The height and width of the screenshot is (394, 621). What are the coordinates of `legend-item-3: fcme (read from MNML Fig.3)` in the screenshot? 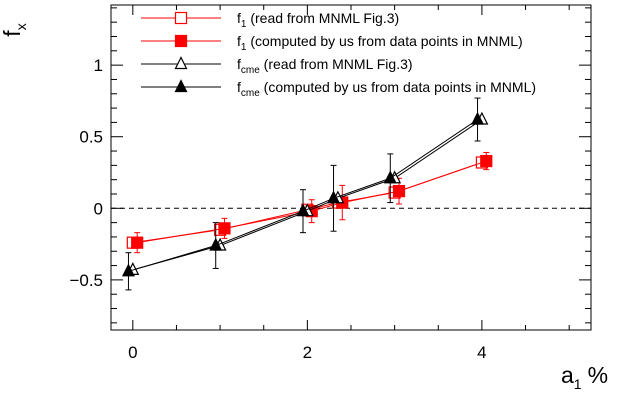 It's located at (277, 66).